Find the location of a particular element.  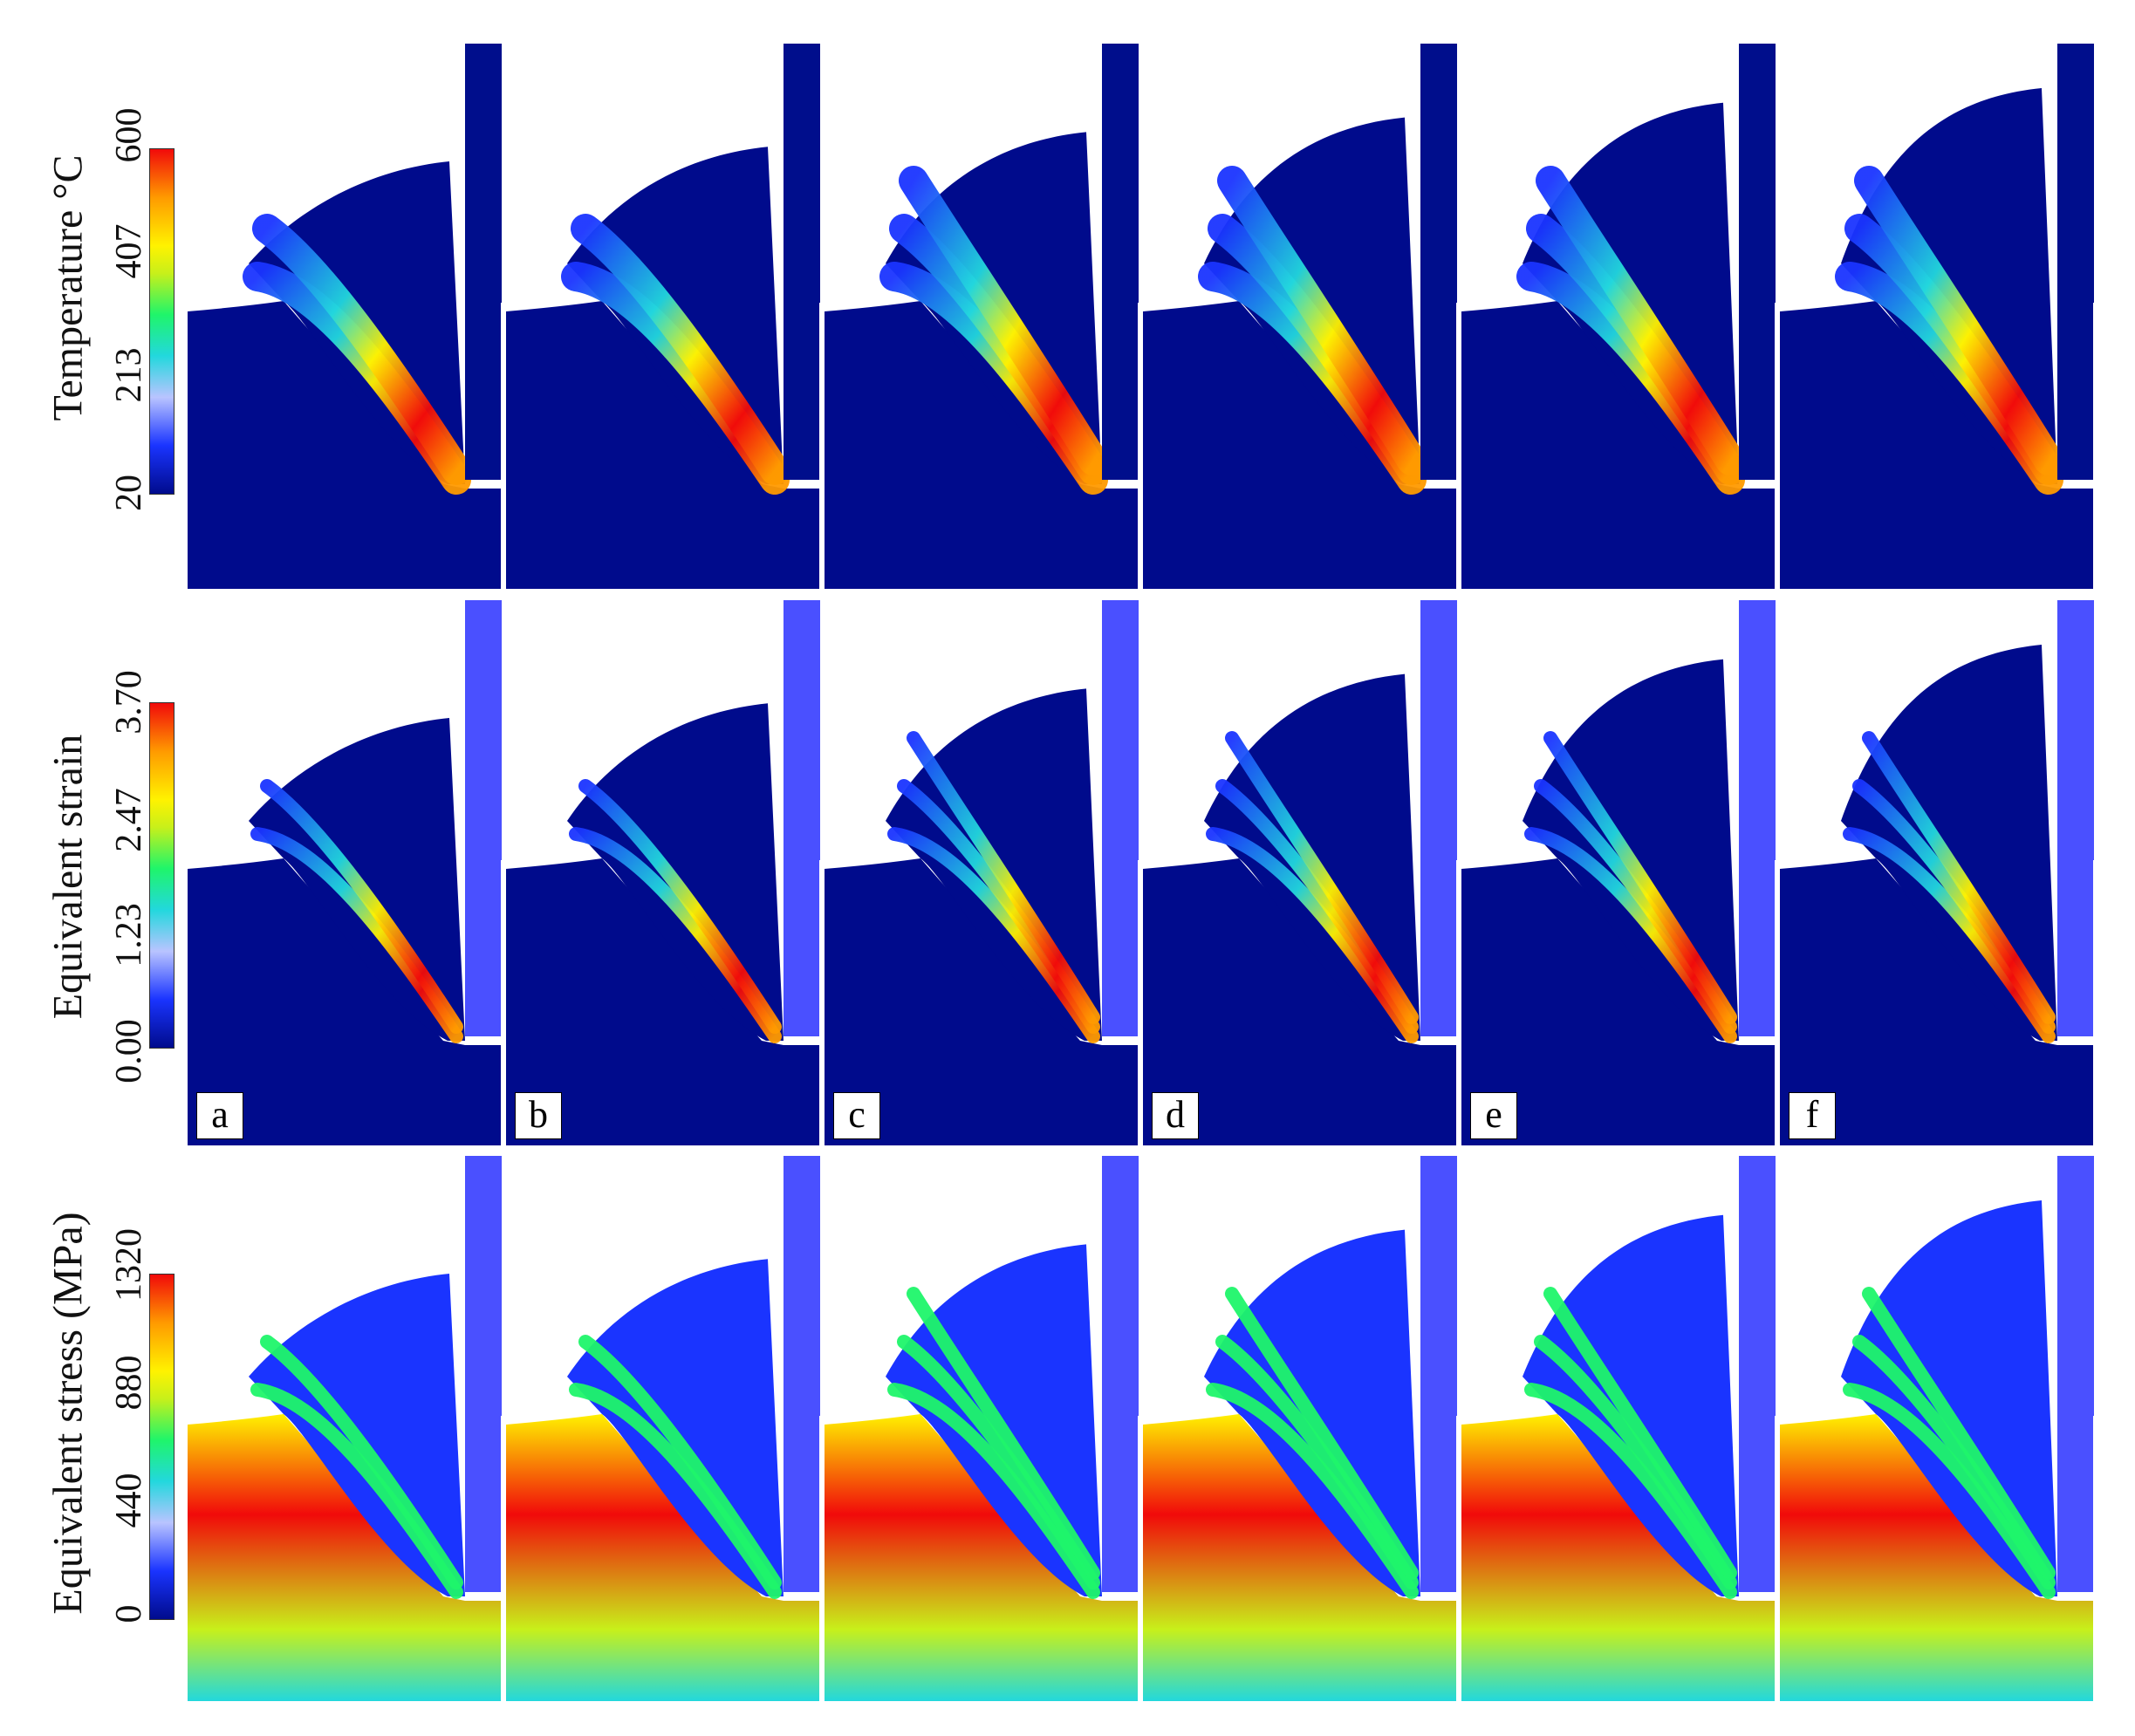

temperature-panel-e is located at coordinates (1618, 316).